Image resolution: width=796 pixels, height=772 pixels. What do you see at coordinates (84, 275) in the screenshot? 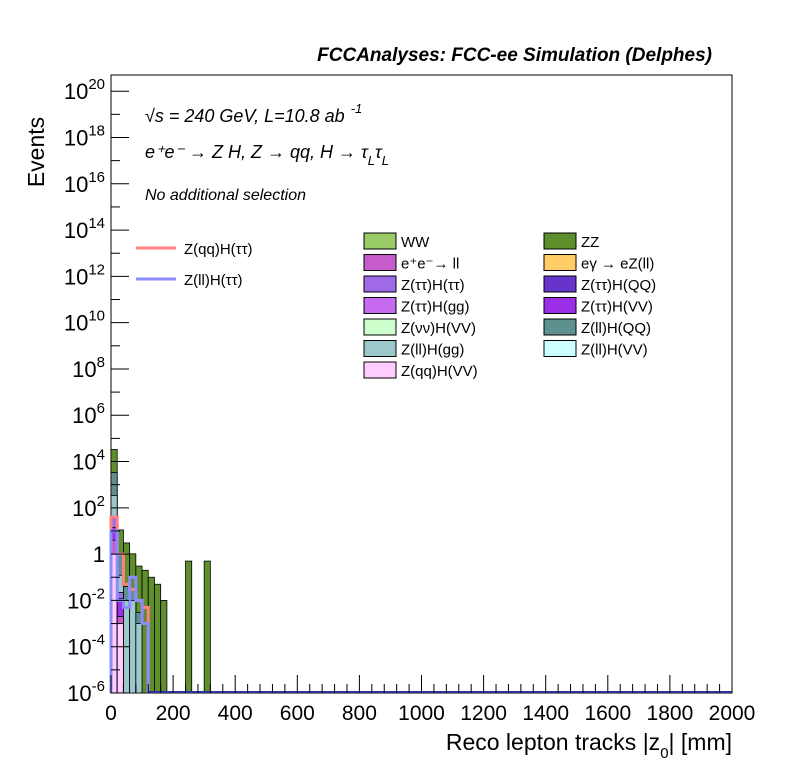
I see `y-tick-label: 10¹²` at bounding box center [84, 275].